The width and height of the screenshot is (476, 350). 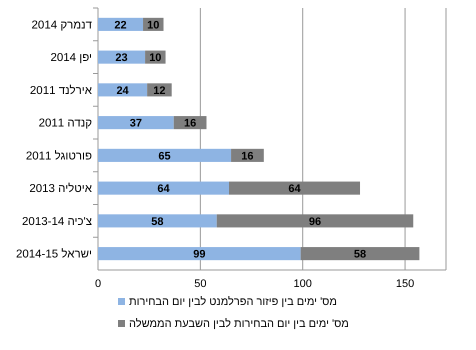 I want to click on data-label: 12, so click(x=159, y=90).